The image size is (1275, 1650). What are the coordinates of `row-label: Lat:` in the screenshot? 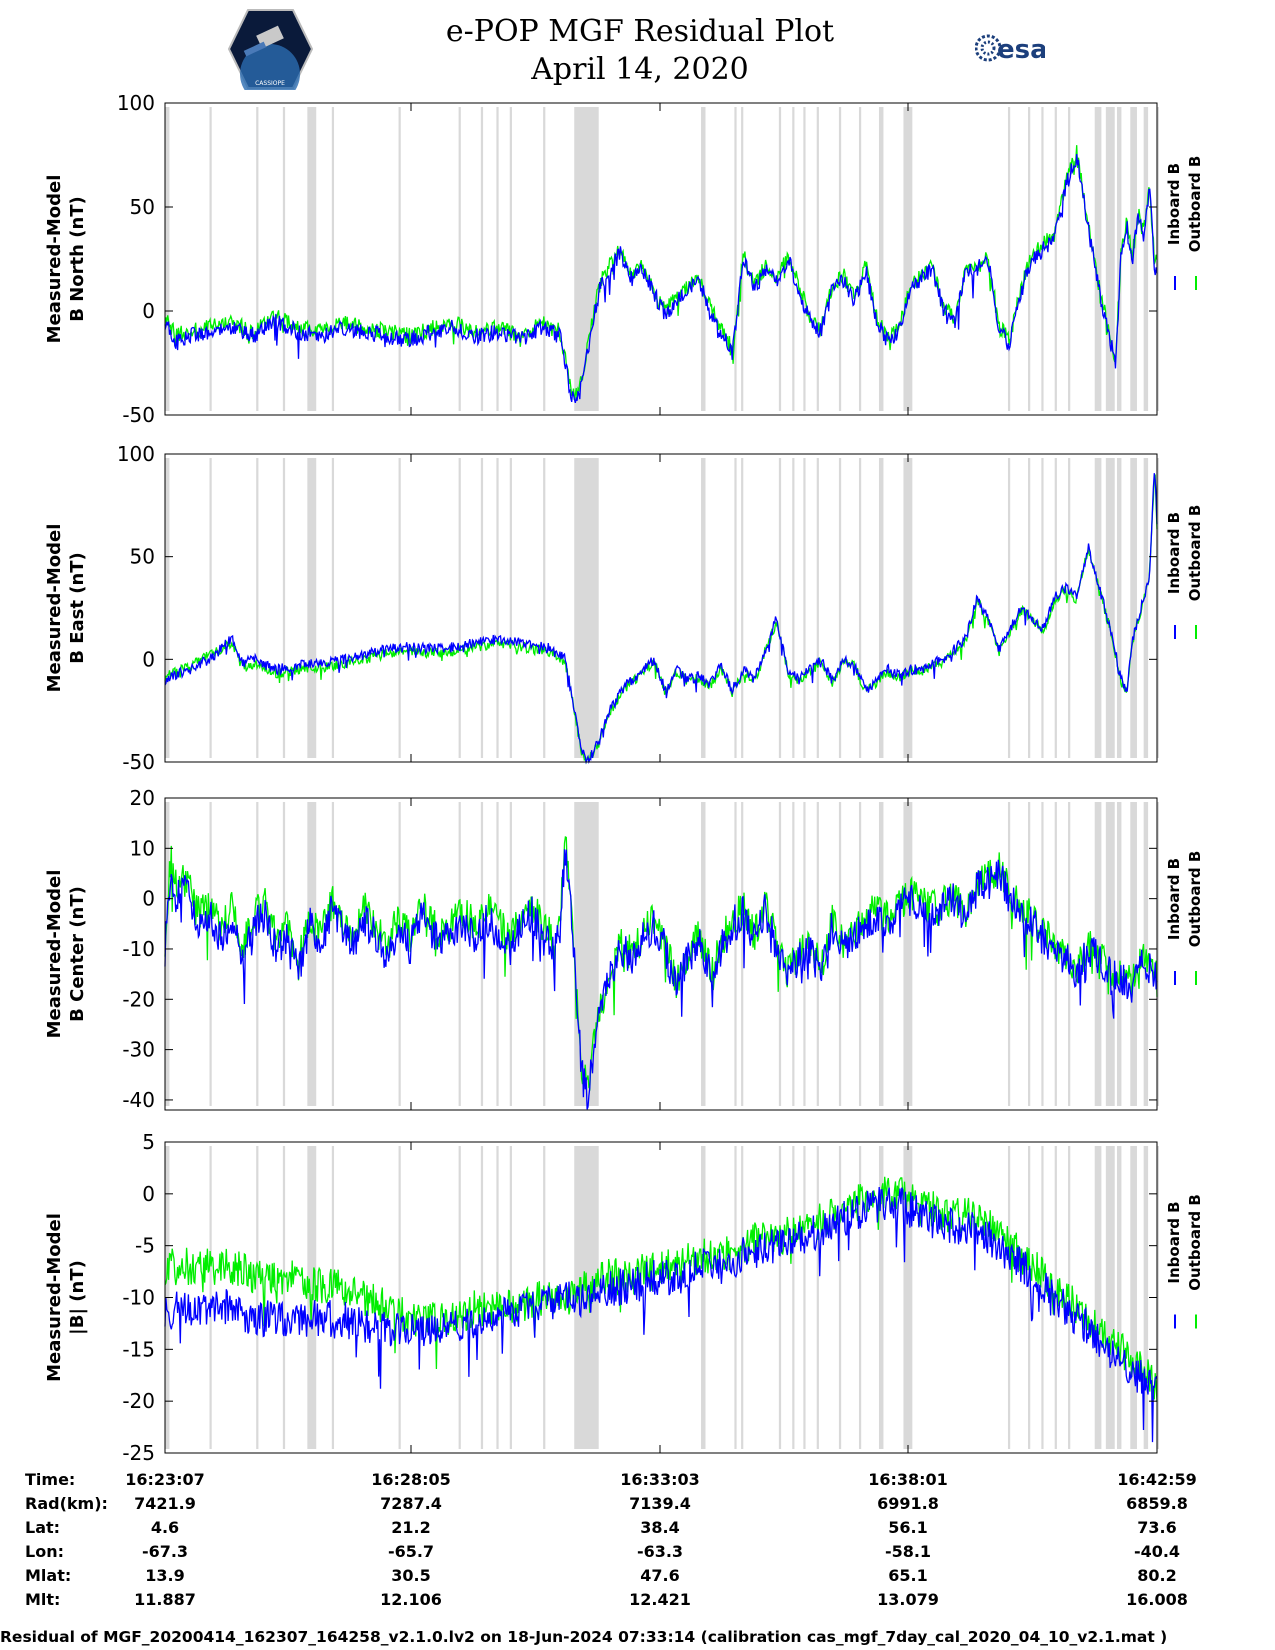 It's located at (42, 1527).